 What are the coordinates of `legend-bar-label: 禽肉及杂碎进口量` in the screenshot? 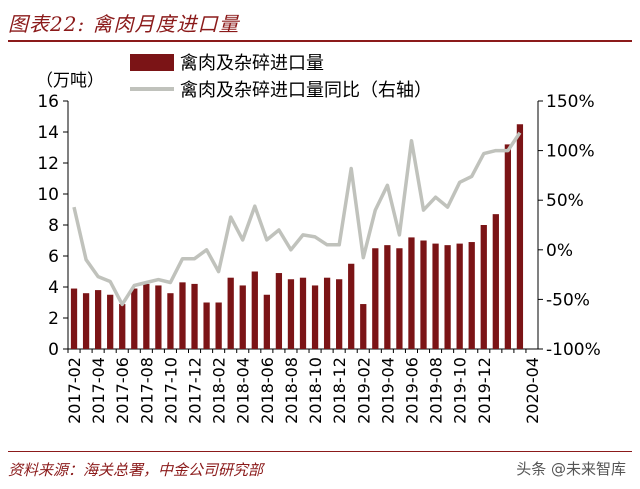 It's located at (252, 63).